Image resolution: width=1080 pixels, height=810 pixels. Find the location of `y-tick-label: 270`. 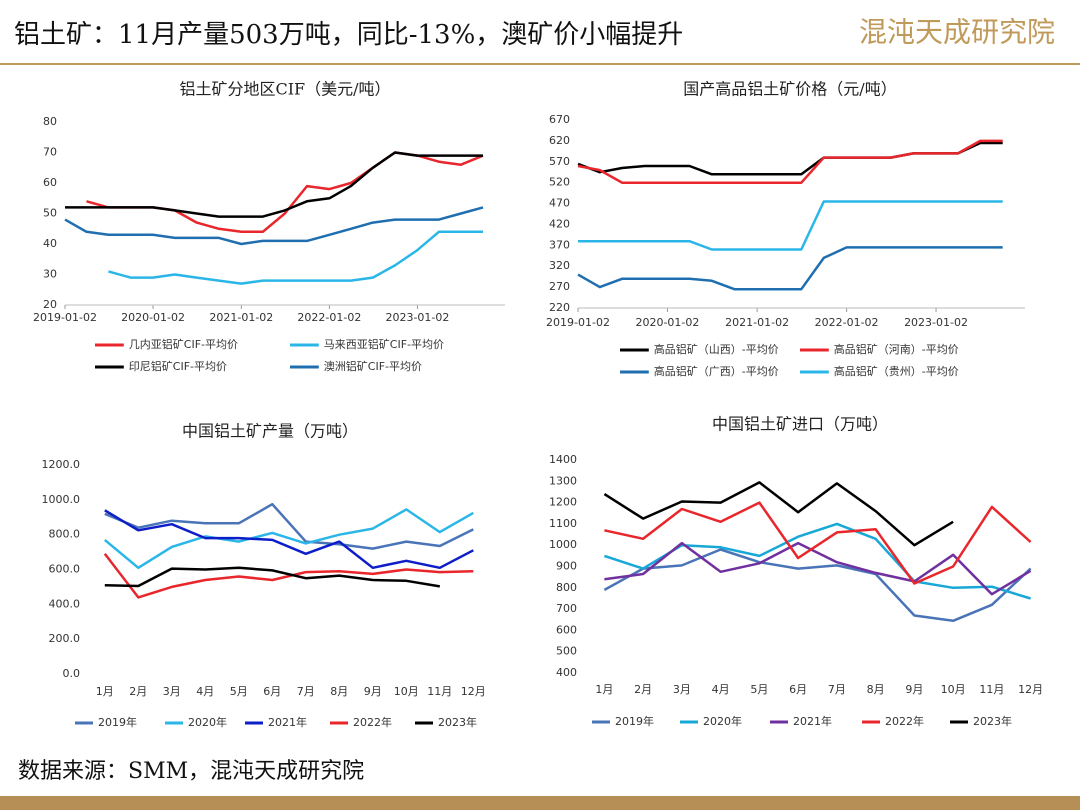

y-tick-label: 270 is located at coordinates (559, 286).